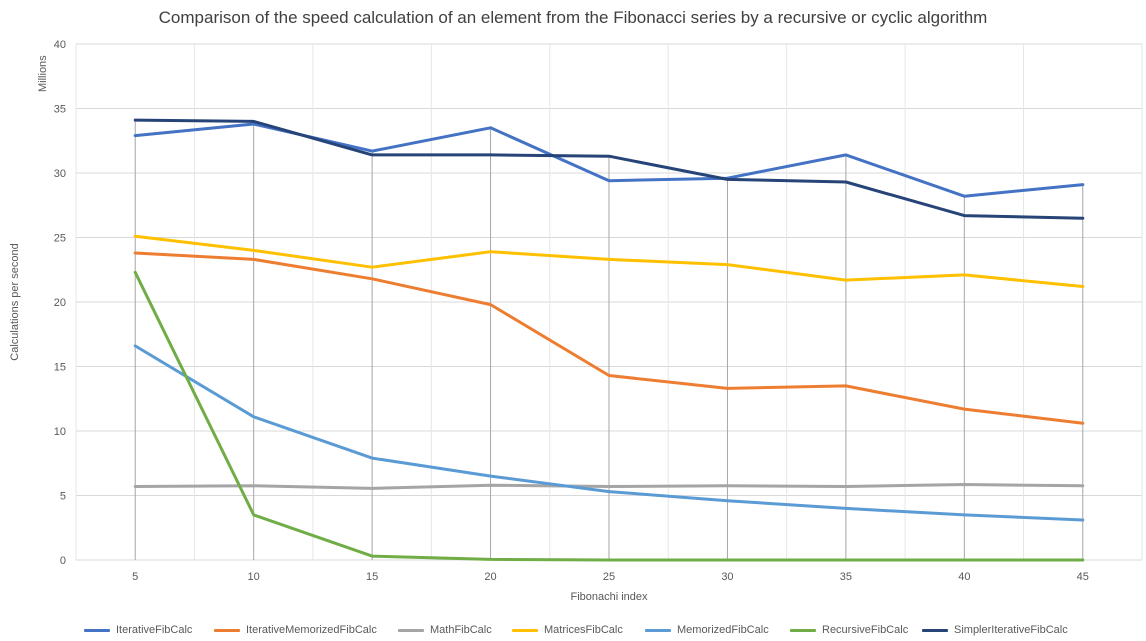 Image resolution: width=1146 pixels, height=641 pixels. I want to click on legend-item: RecursiveFibCalc, so click(849, 630).